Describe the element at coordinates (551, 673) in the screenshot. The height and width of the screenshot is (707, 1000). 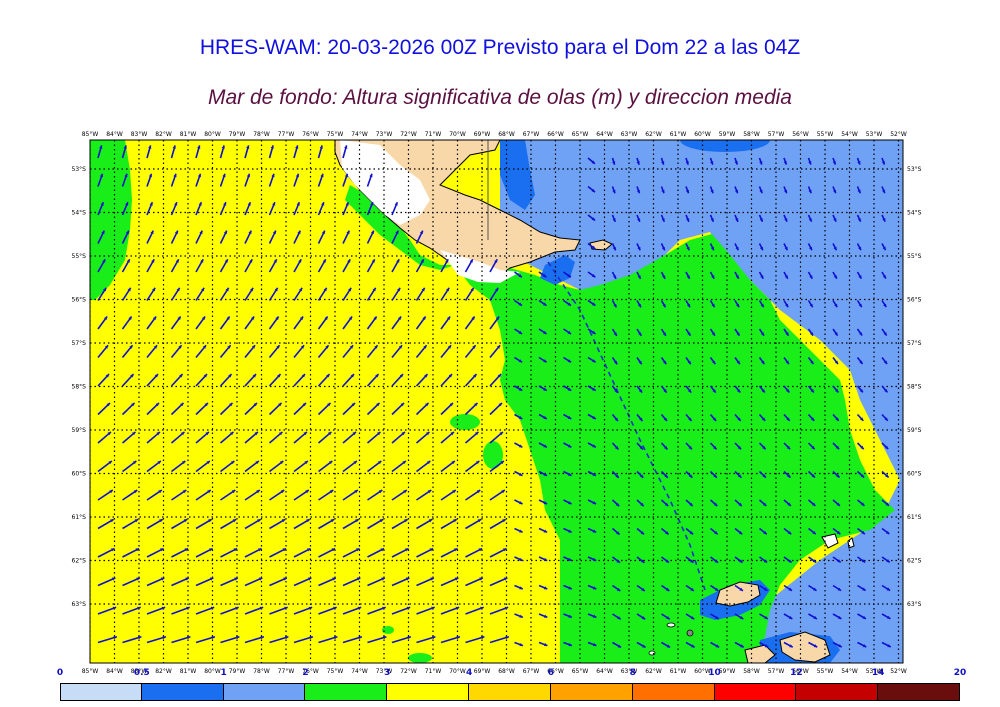
I see `colorbar-tick-label: 6` at that location.